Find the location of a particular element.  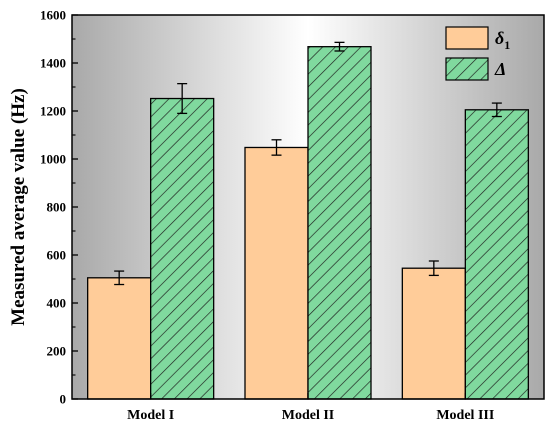

x-axis: Model I Model II Model III is located at coordinates (310, 408).